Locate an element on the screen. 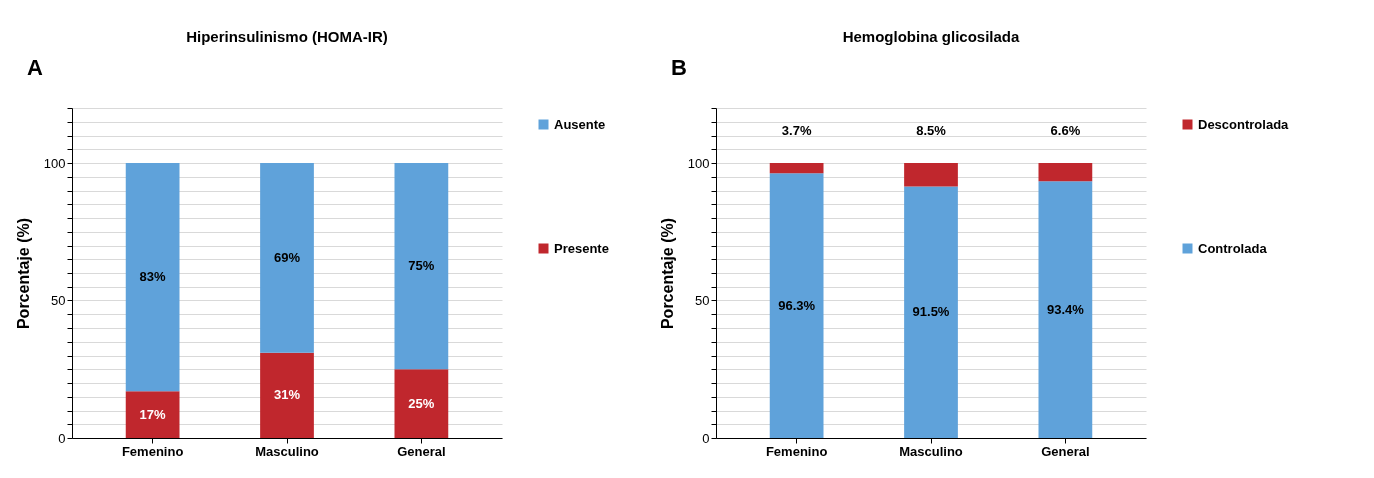 This screenshot has width=1374, height=478. data-label: 91.5% is located at coordinates (931, 312).